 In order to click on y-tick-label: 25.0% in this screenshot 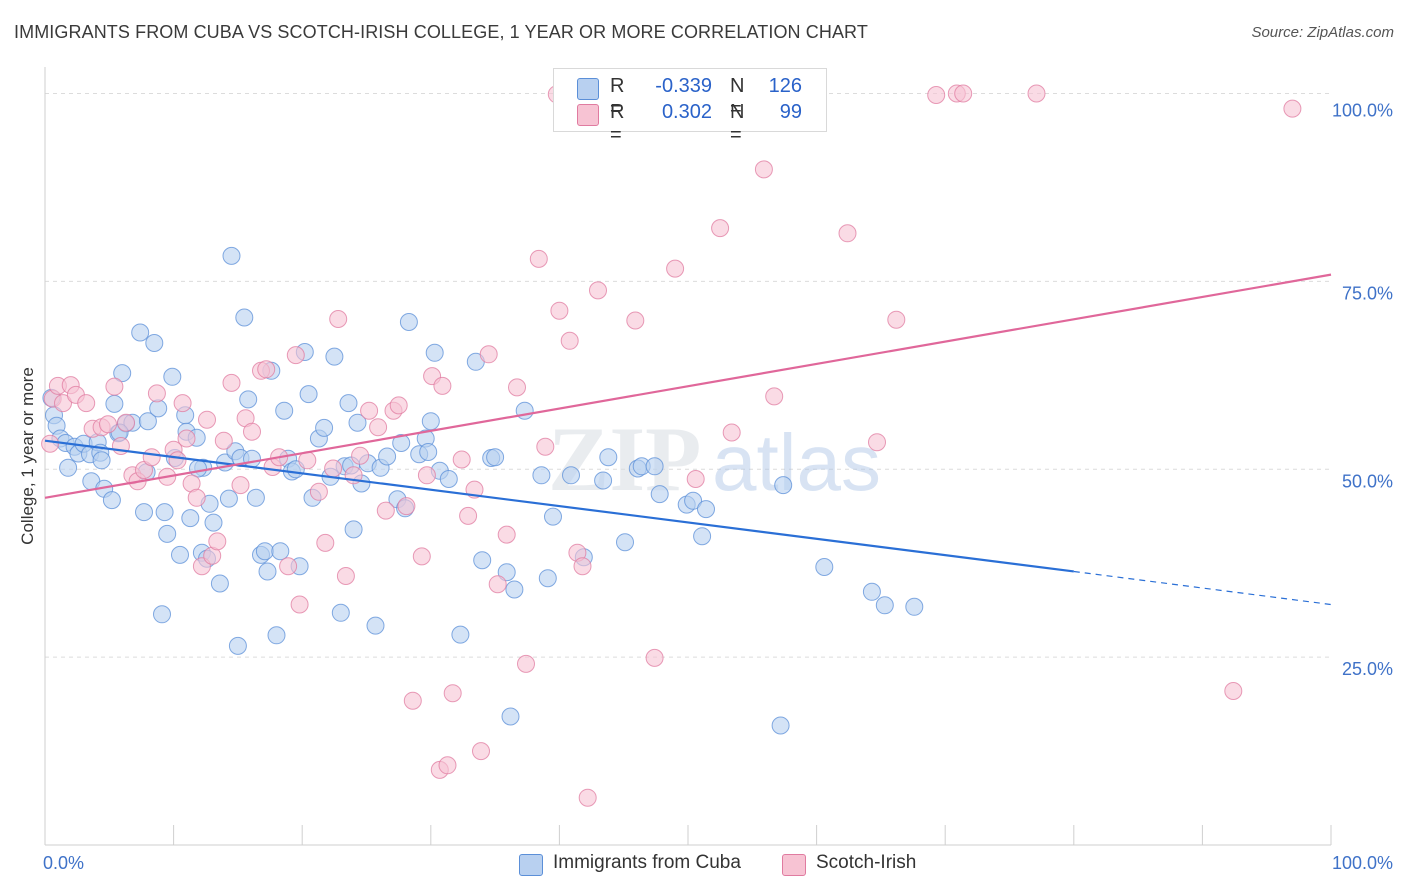, I will do `click(1367, 669)`.